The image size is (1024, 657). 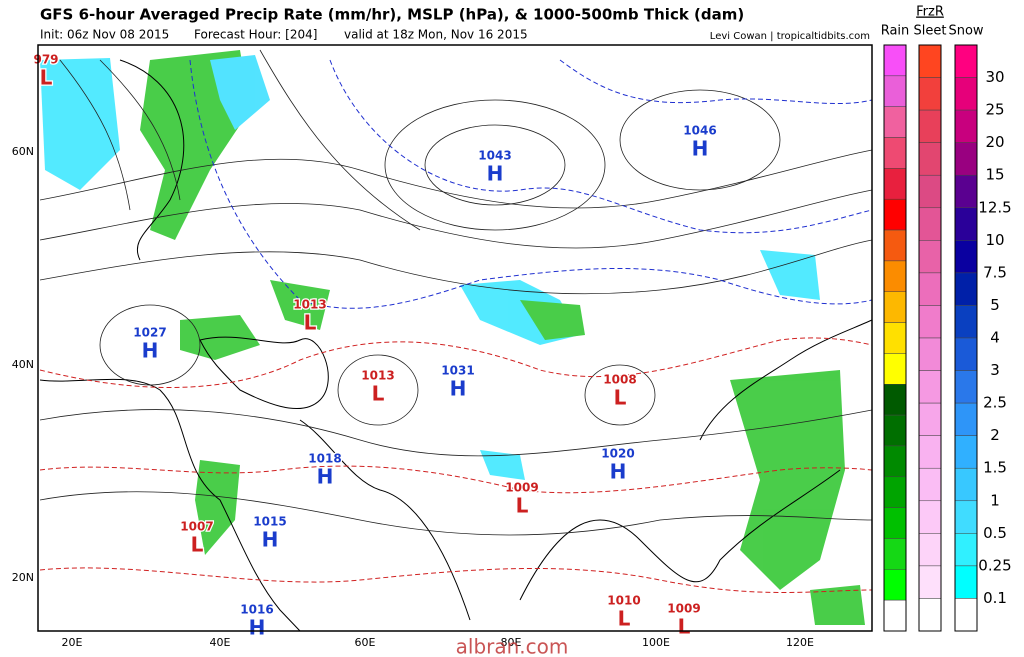 I want to click on latitude-label: 60N, so click(x=23, y=151).